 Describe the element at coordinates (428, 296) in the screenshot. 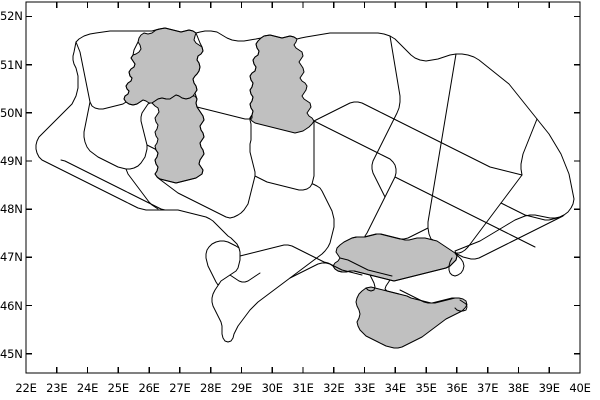

I see `boundary-crimea-internal` at that location.